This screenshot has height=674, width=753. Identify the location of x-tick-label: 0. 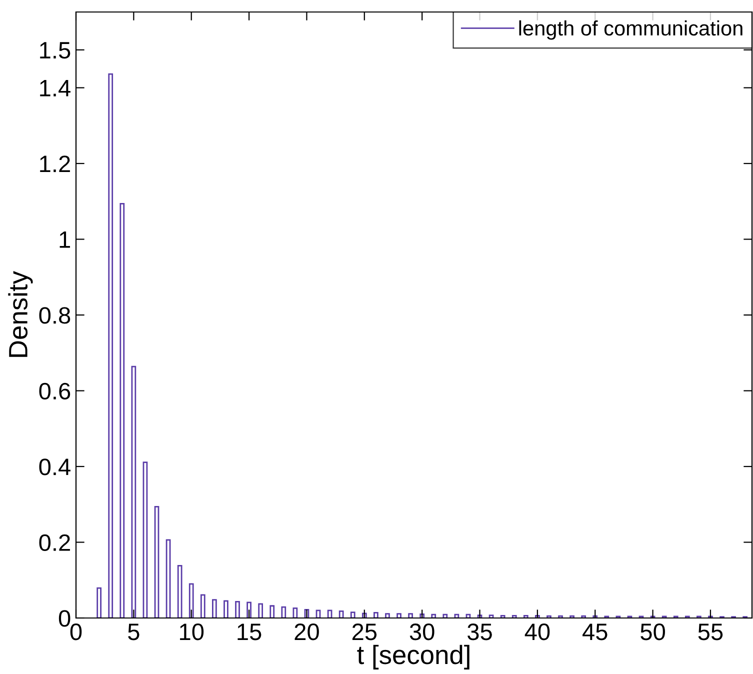
(76, 631).